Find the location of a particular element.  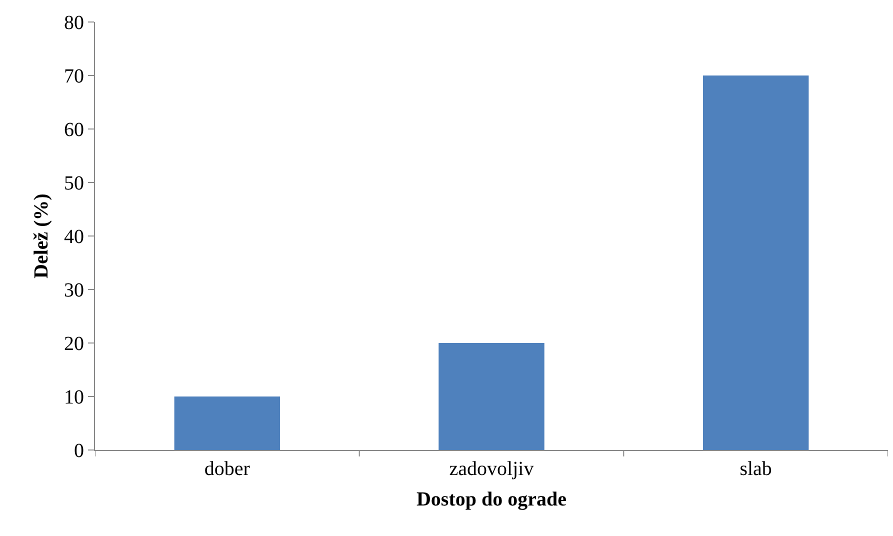

y-tick-label: 0 is located at coordinates (79, 451).